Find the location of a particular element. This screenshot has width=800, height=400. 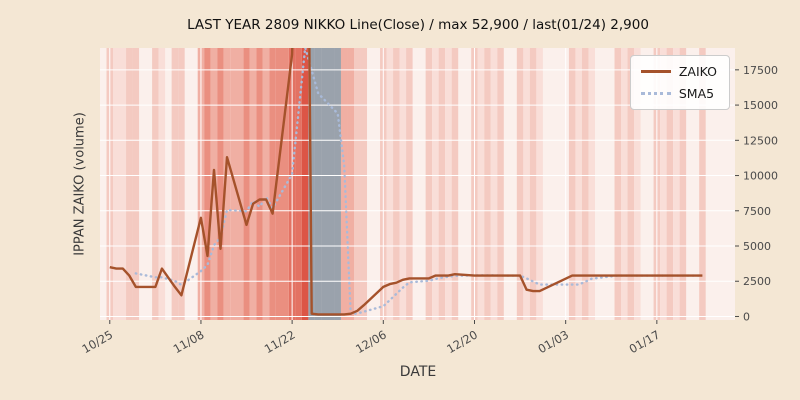

svg-text: 10000 is located at coordinates (760, 176).